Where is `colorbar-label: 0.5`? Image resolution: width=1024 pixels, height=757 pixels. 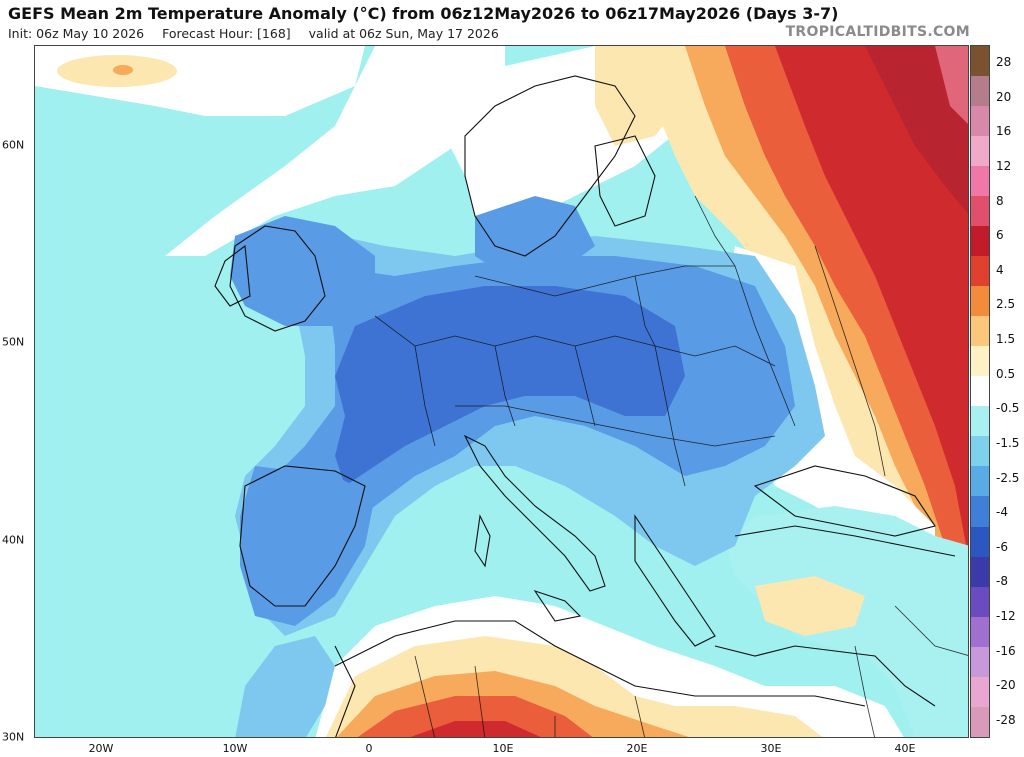 colorbar-label: 0.5 is located at coordinates (1006, 373).